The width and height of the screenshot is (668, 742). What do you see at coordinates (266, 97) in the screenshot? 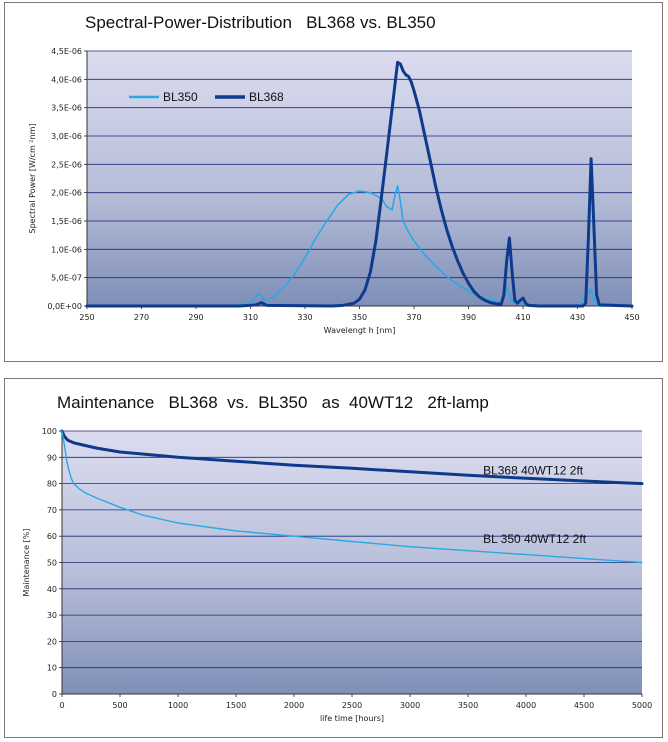
I see `legend-label: BL368` at bounding box center [266, 97].